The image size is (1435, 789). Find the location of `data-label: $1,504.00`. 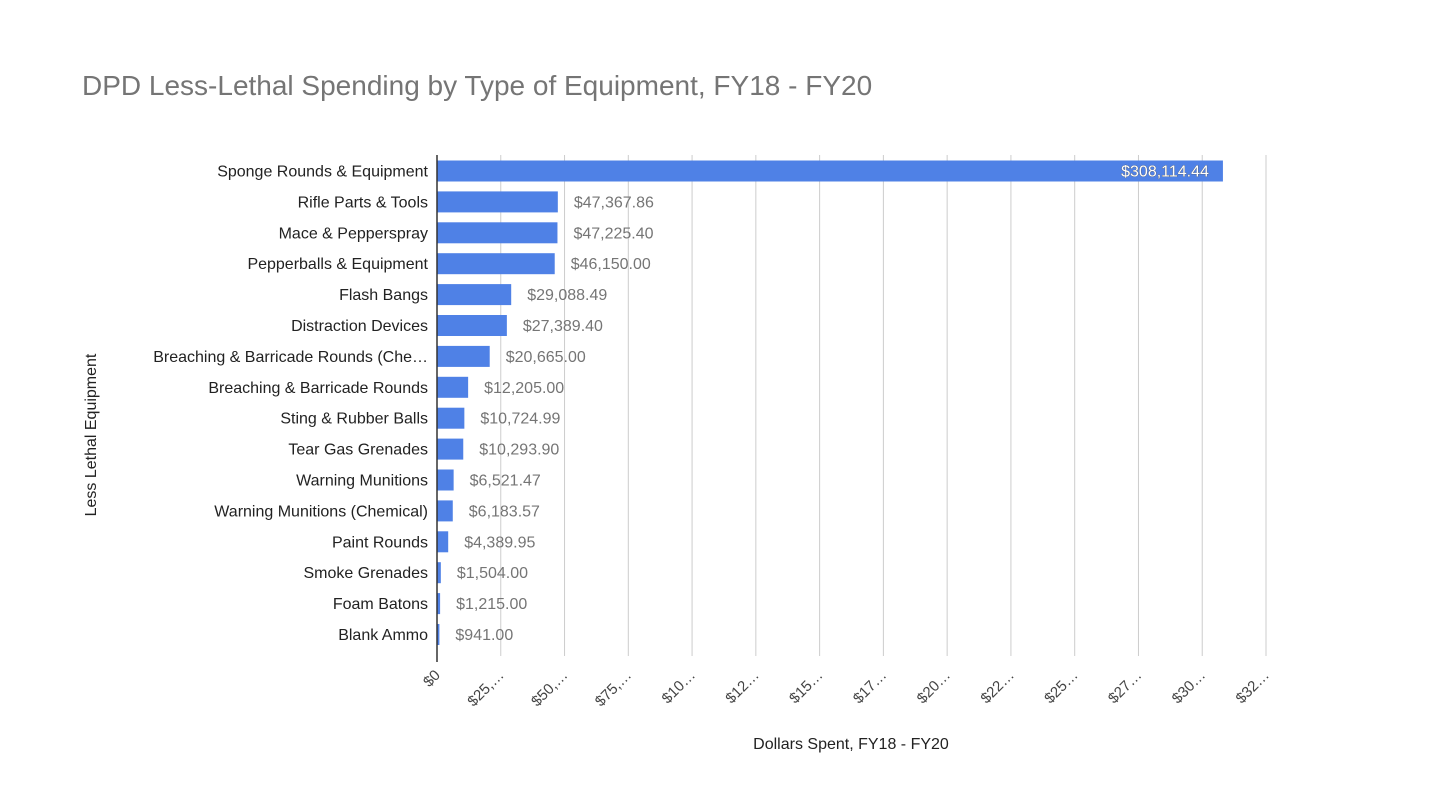

data-label: $1,504.00 is located at coordinates (492, 573).